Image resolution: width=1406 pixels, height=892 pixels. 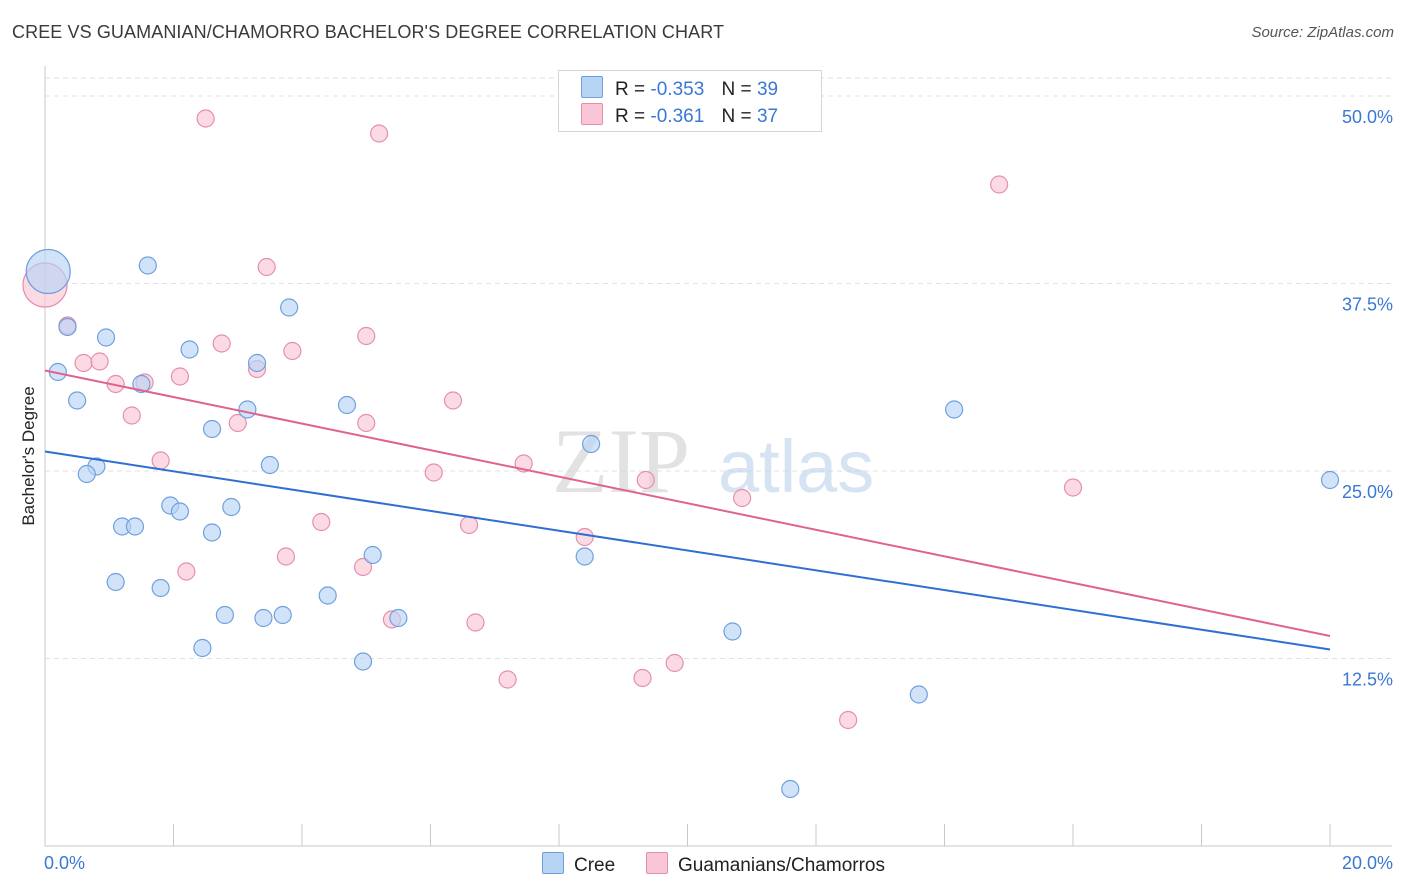 What do you see at coordinates (1367, 117) in the screenshot?
I see `y-tick-label: 50.0%` at bounding box center [1367, 117].